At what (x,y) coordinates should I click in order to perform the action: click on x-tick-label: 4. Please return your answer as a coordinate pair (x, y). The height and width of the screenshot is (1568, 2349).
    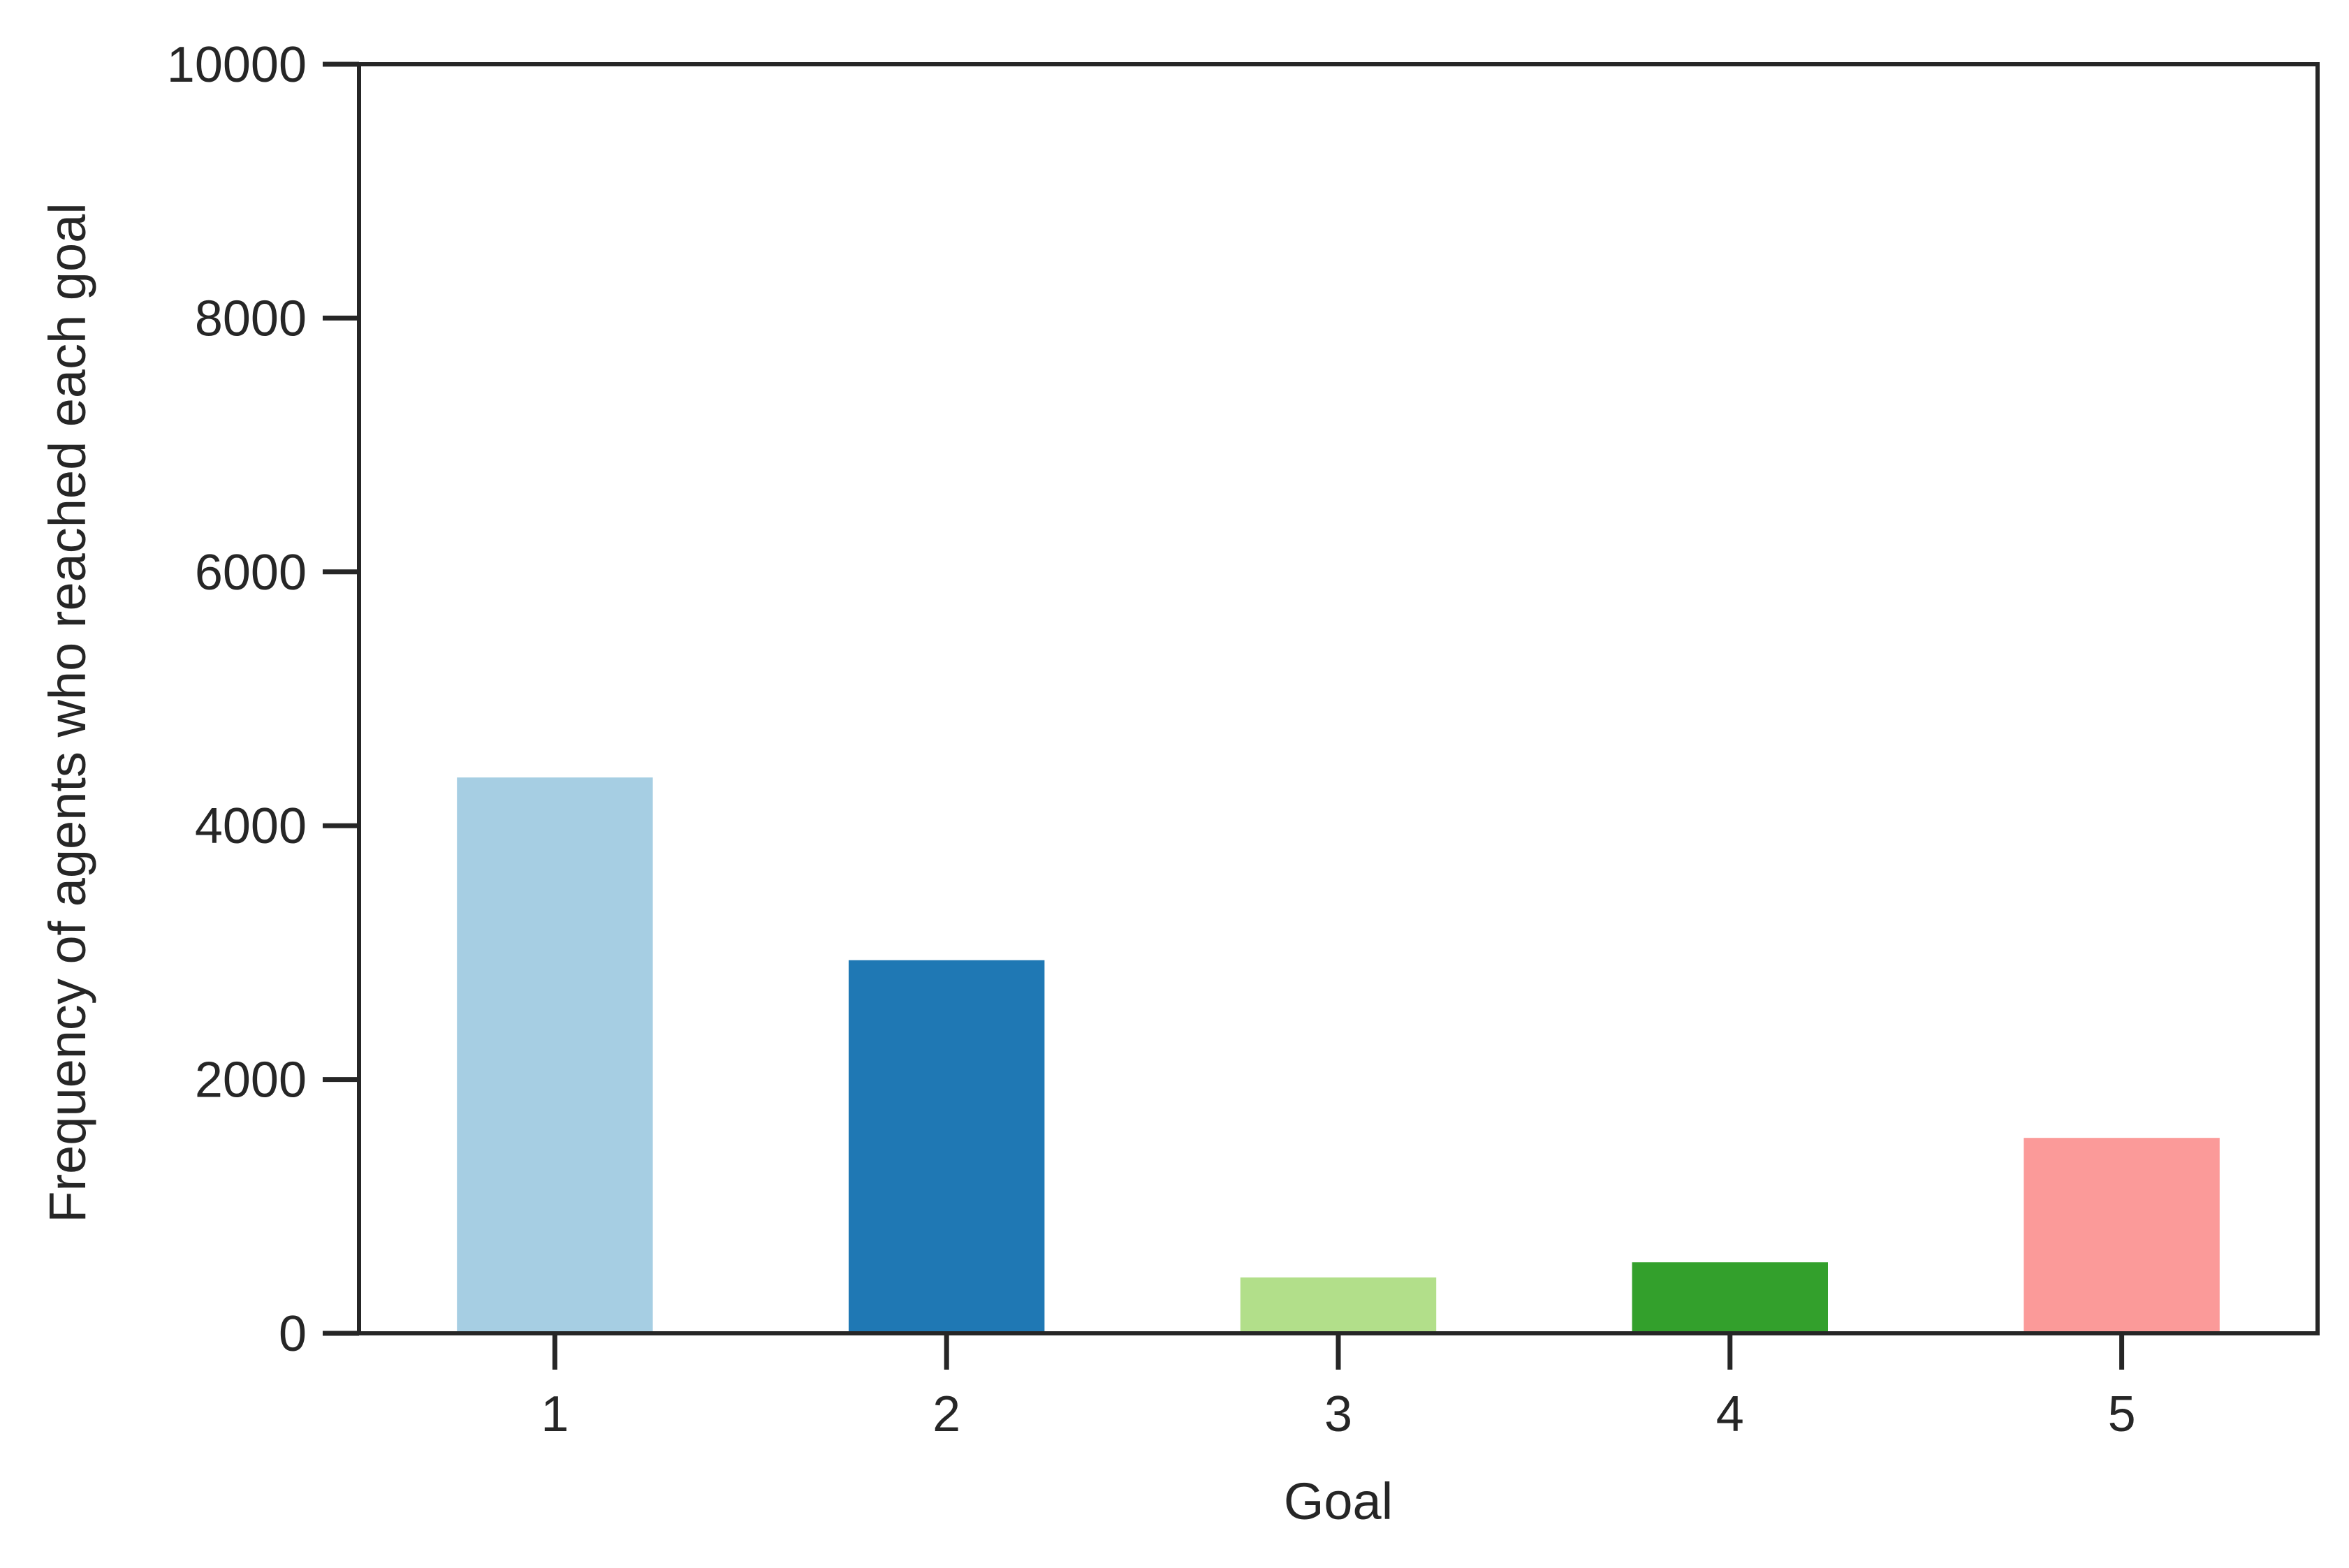
    Looking at the image, I should click on (1730, 1414).